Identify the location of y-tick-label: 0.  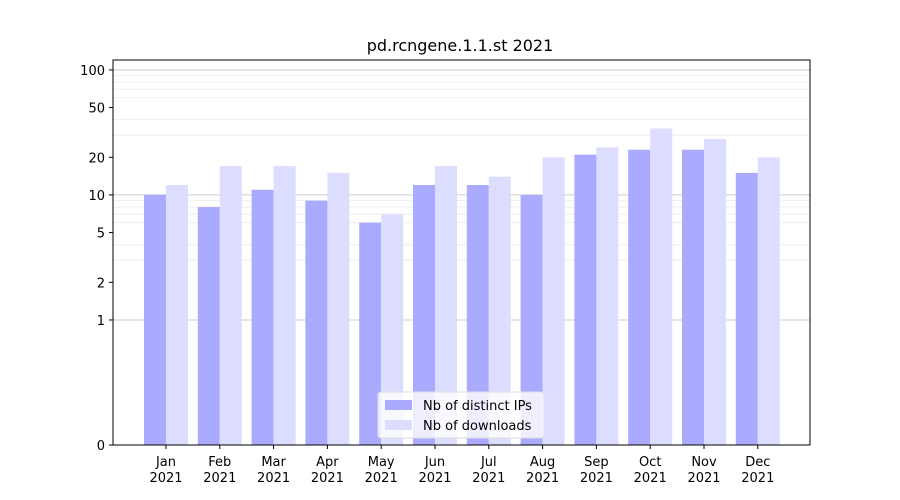
(101, 446).